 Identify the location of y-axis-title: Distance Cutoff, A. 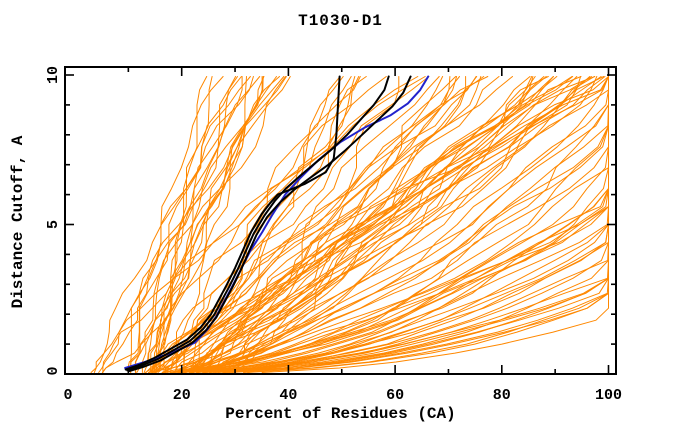
(18, 222).